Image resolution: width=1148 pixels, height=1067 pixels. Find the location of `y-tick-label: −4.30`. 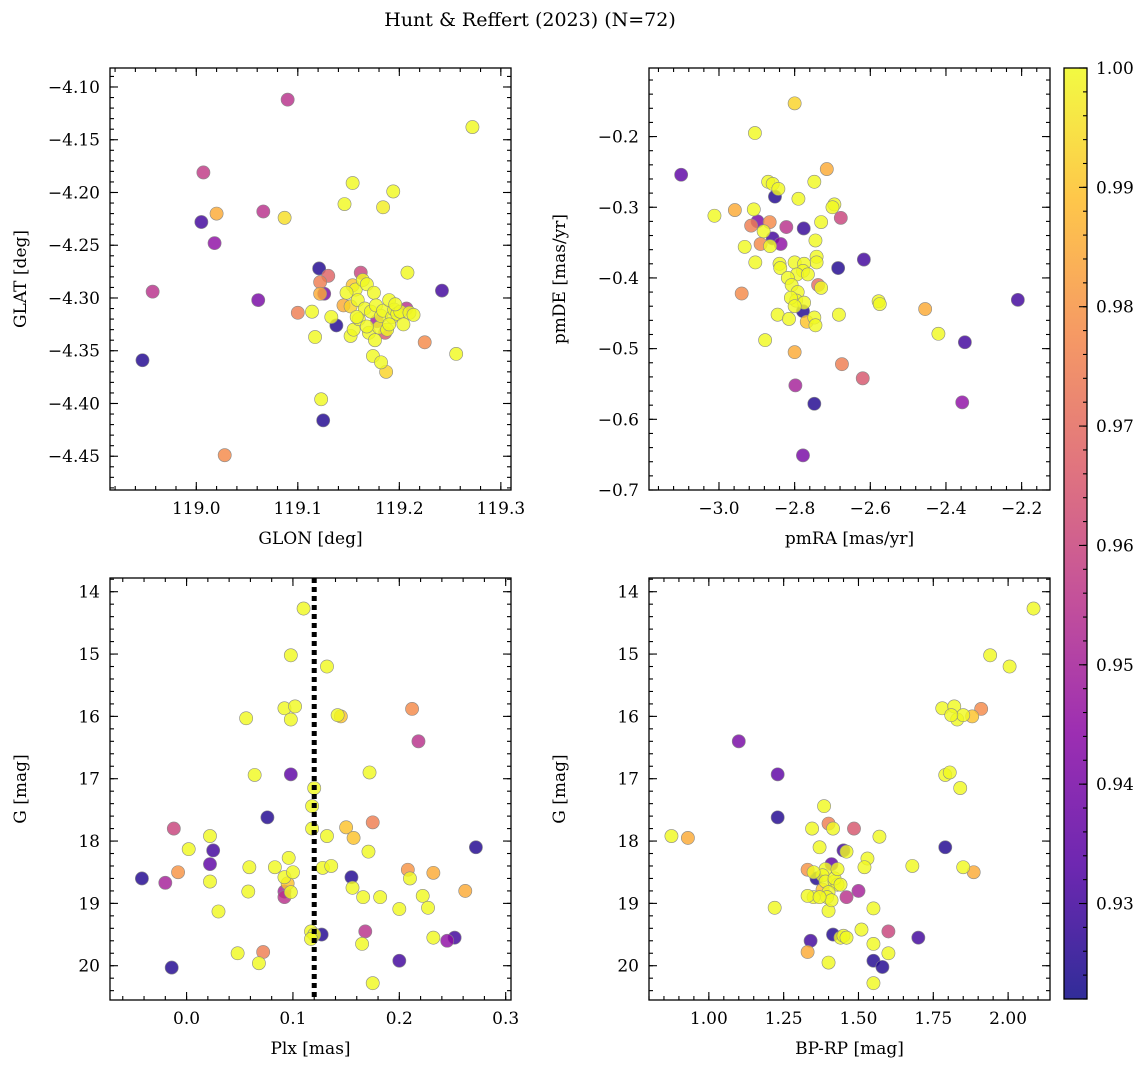

y-tick-label: −4.30 is located at coordinates (74, 299).